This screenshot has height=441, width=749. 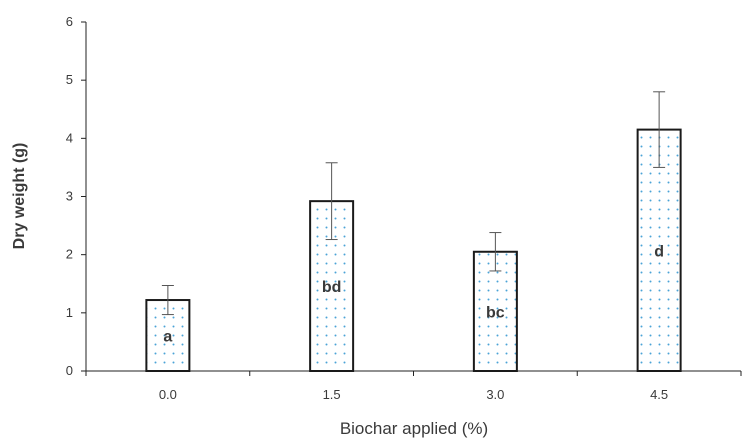 What do you see at coordinates (413, 386) in the screenshot?
I see `x-ticks: 0.0 1.5 3.0 4.5` at bounding box center [413, 386].